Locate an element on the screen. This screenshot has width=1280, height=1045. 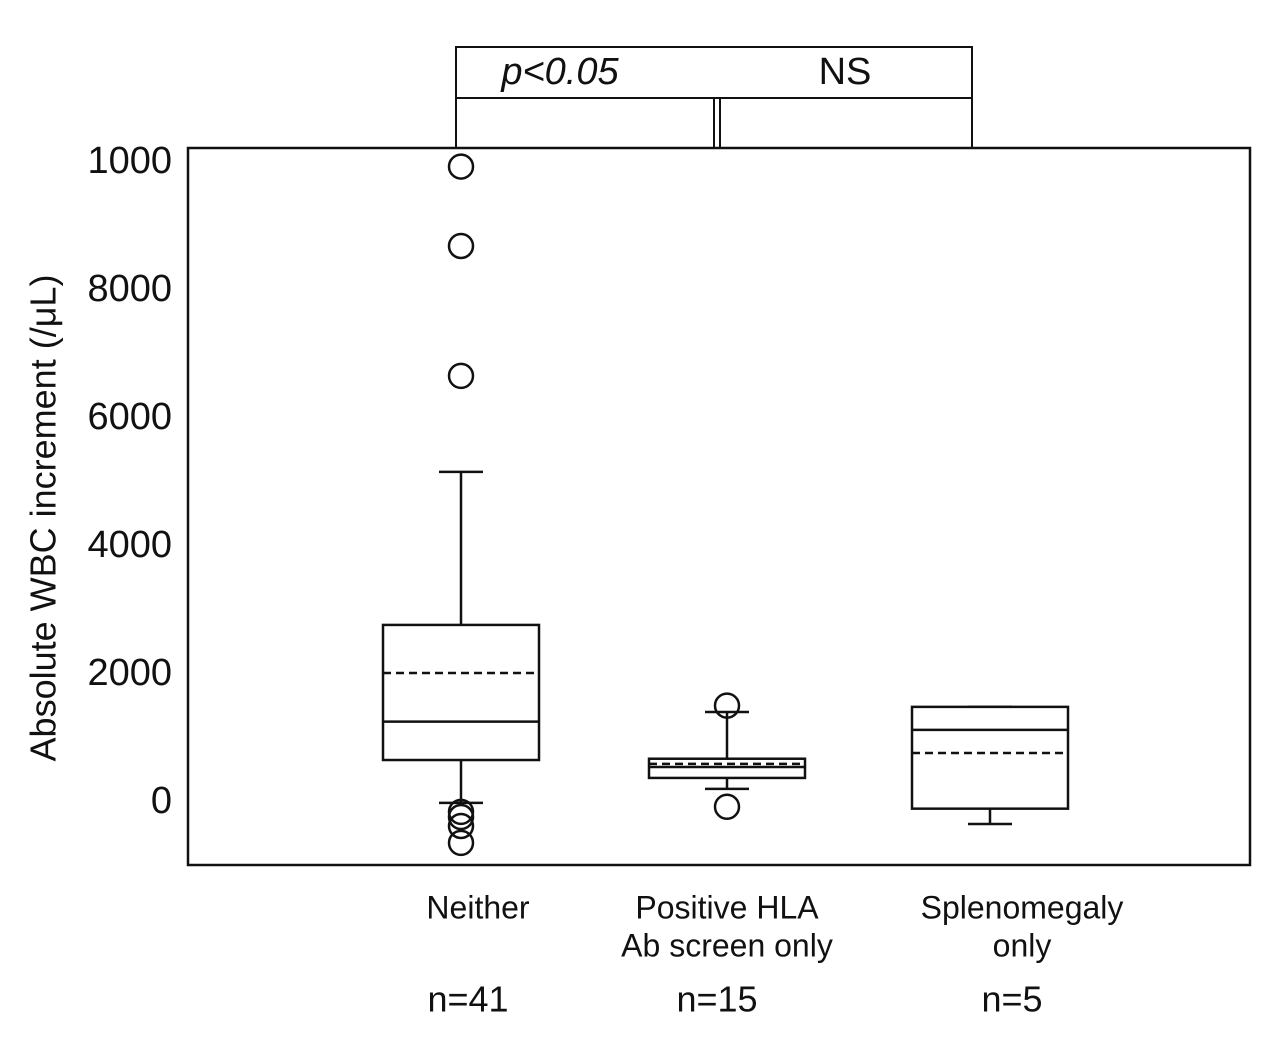
n-label: n=5 is located at coordinates (1011, 999).